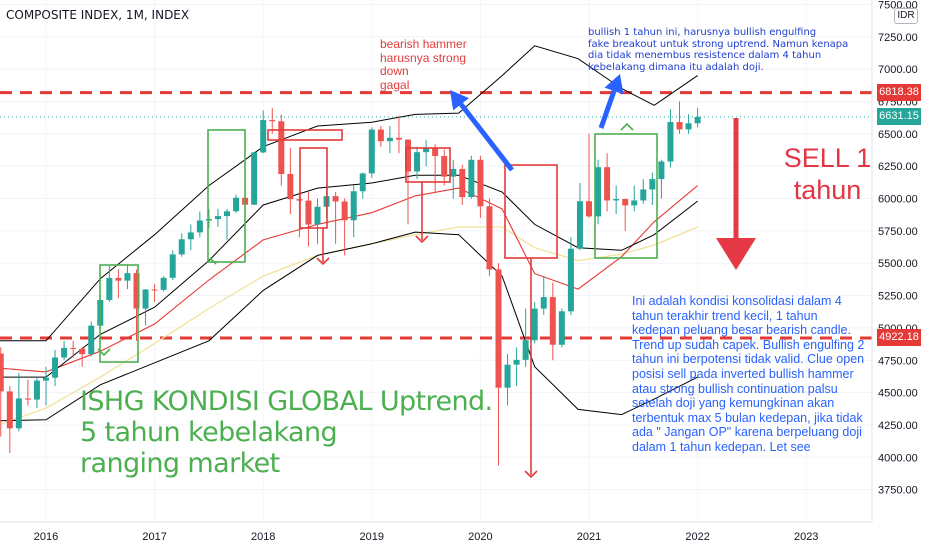  I want to click on time-tick-label: 2016, so click(46, 537).